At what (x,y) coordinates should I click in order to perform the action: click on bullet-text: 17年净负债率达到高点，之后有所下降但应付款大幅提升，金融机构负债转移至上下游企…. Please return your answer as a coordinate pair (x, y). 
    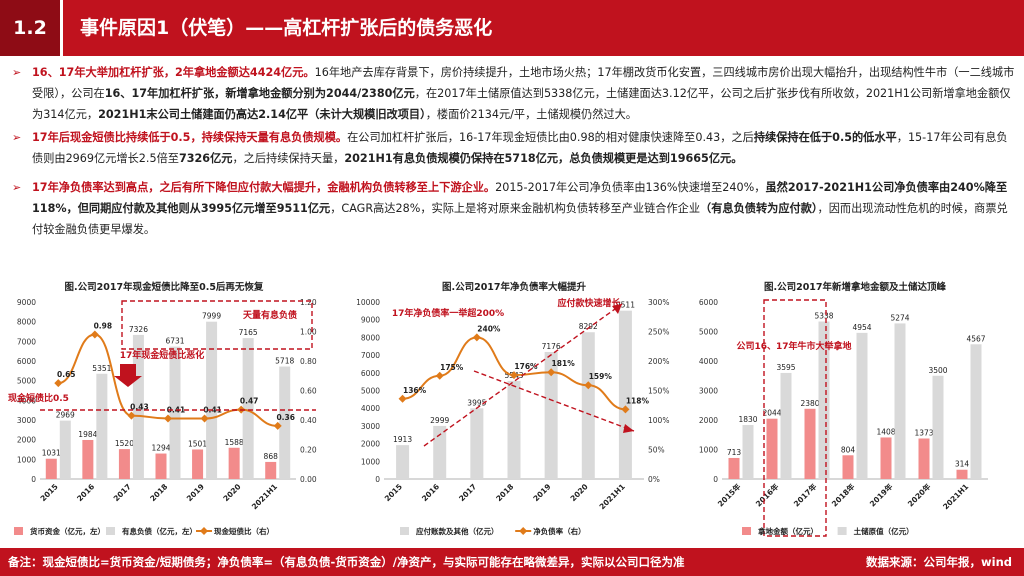
    Looking at the image, I should click on (520, 208).